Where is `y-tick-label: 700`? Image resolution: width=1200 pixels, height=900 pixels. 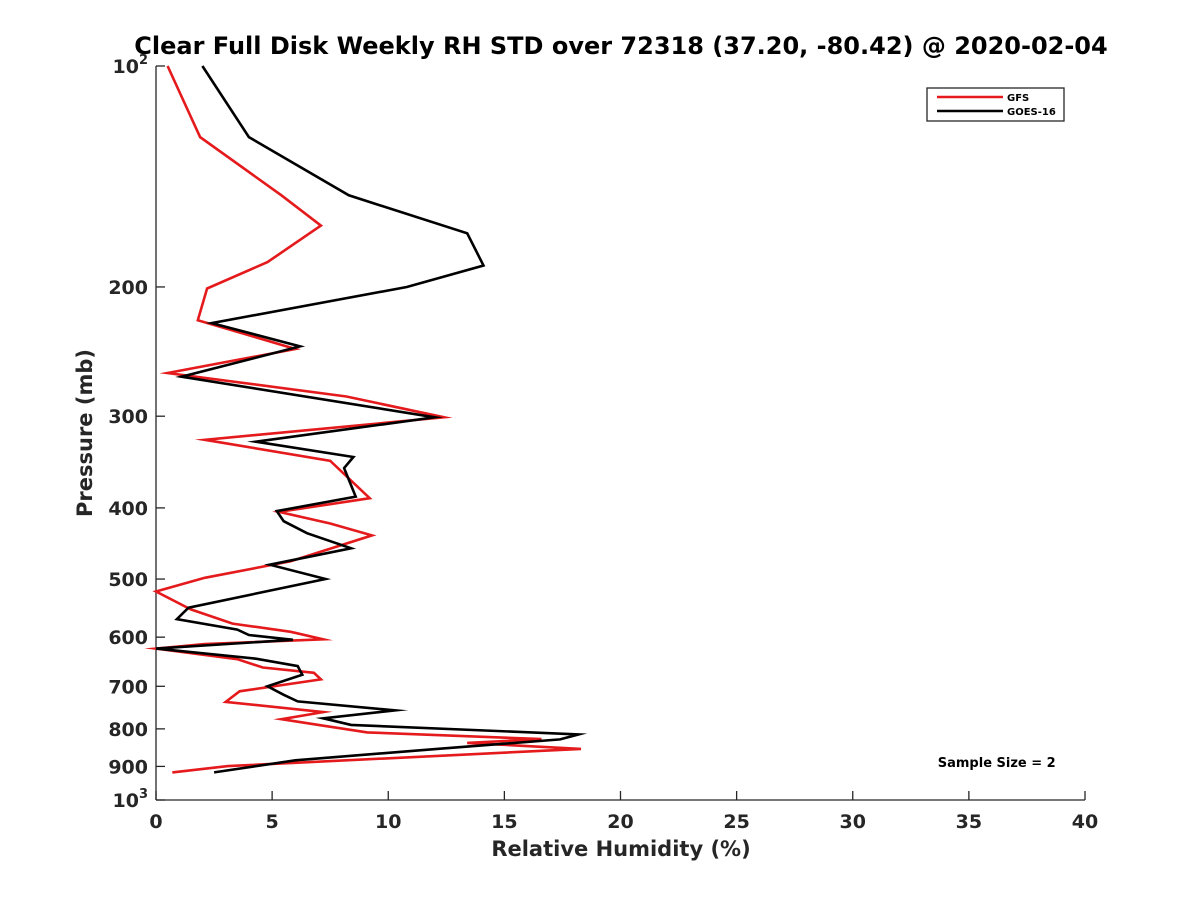
y-tick-label: 700 is located at coordinates (128, 687).